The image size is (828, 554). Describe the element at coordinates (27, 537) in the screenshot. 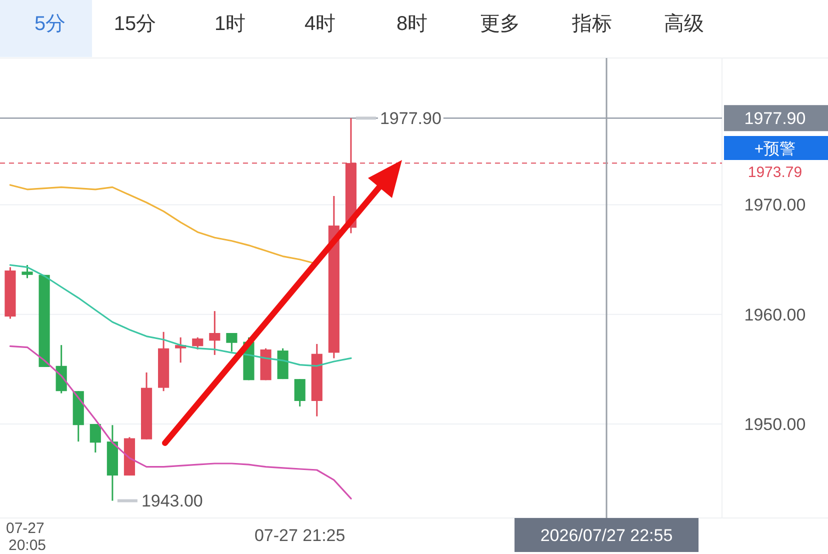

I see `x-tick-label: 07-27 20:05` at that location.